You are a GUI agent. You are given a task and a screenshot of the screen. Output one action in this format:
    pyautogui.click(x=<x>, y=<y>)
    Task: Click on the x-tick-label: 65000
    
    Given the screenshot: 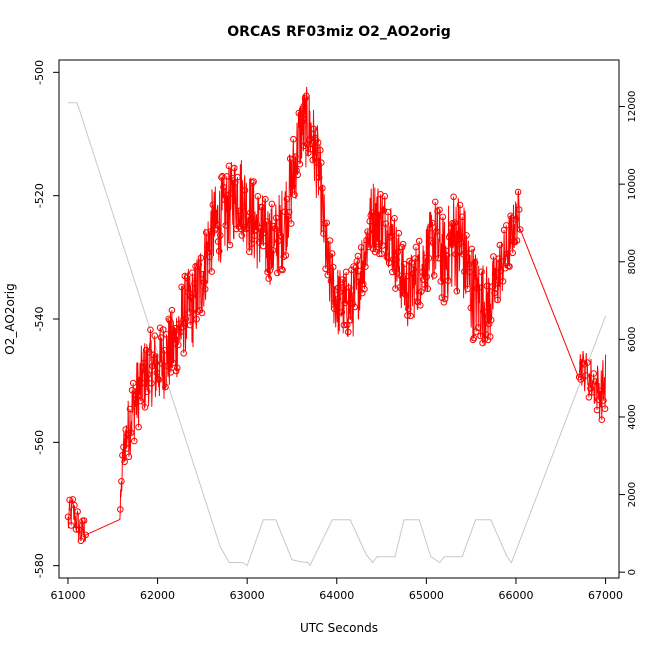 What is the action you would take?
    pyautogui.click(x=426, y=595)
    